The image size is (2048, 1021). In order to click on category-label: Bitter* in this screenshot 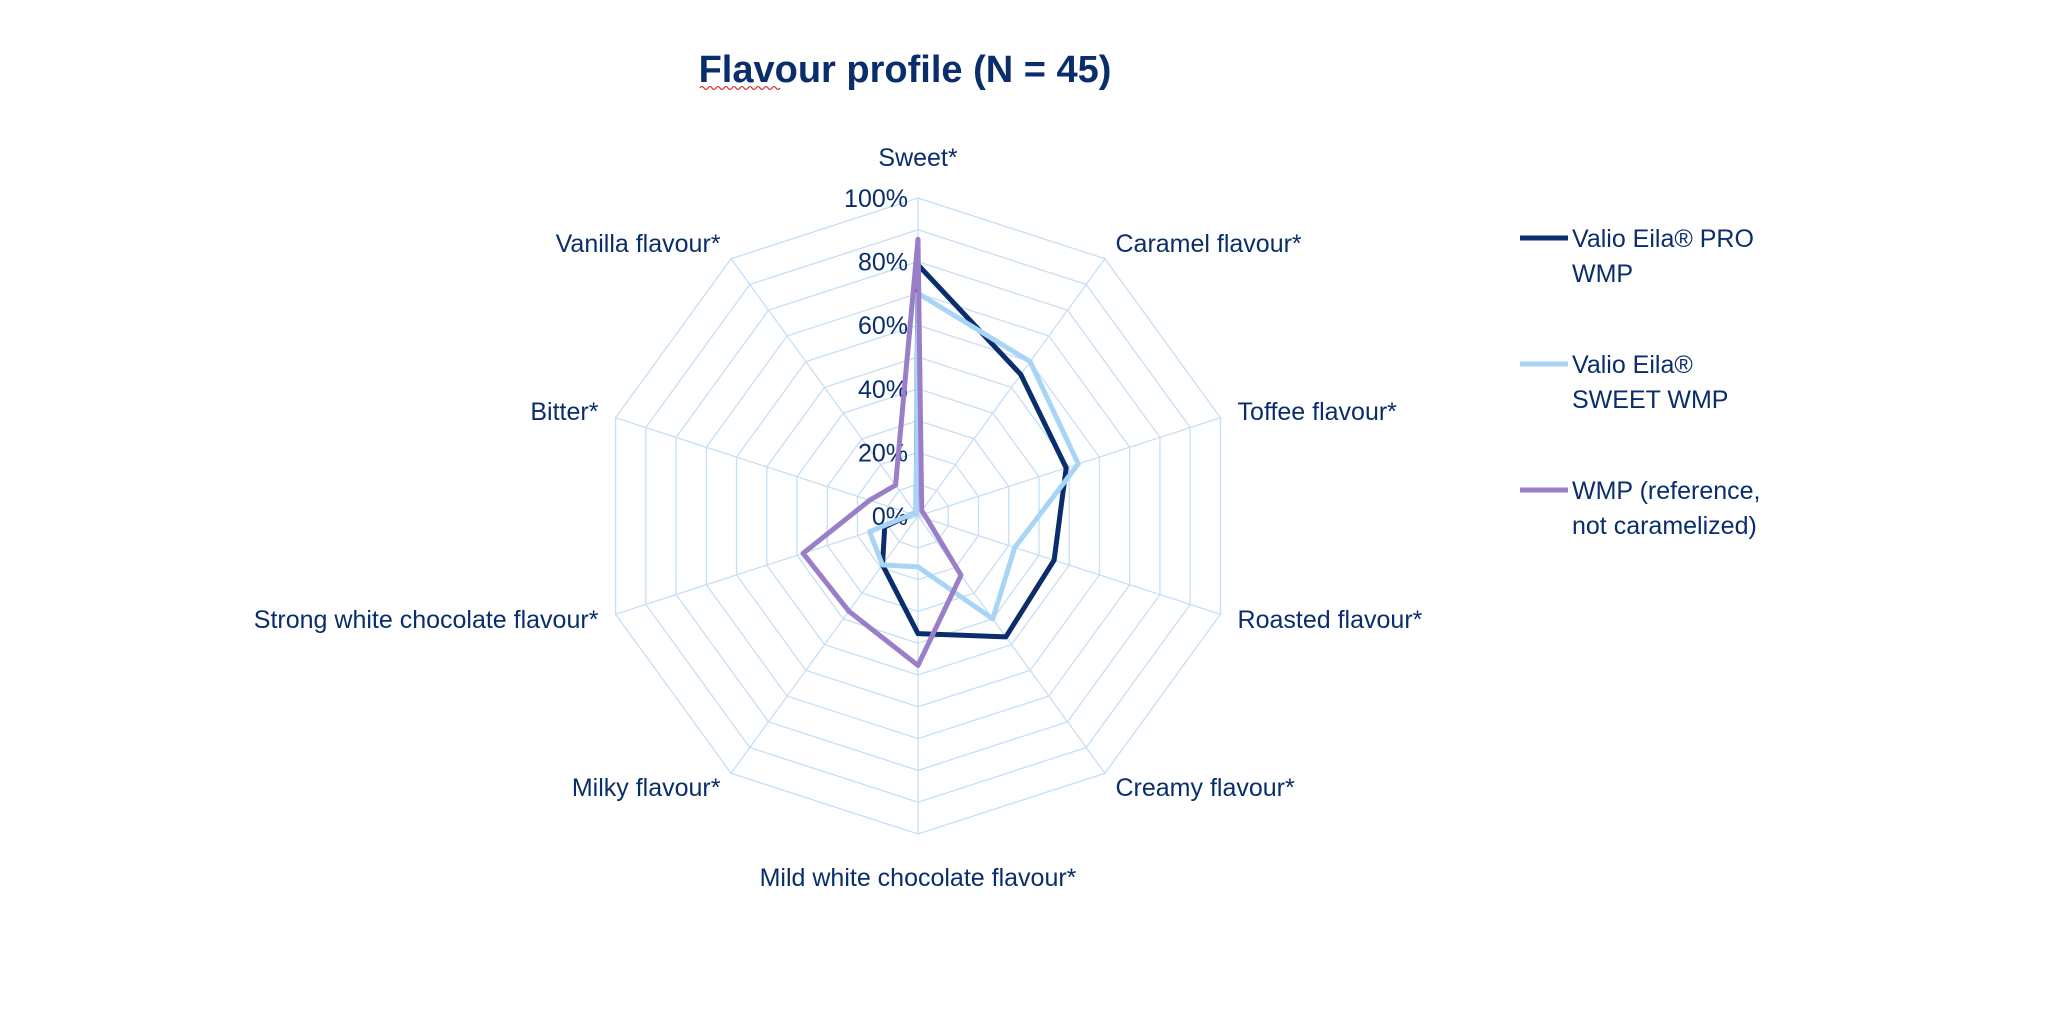, I will do `click(564, 412)`.